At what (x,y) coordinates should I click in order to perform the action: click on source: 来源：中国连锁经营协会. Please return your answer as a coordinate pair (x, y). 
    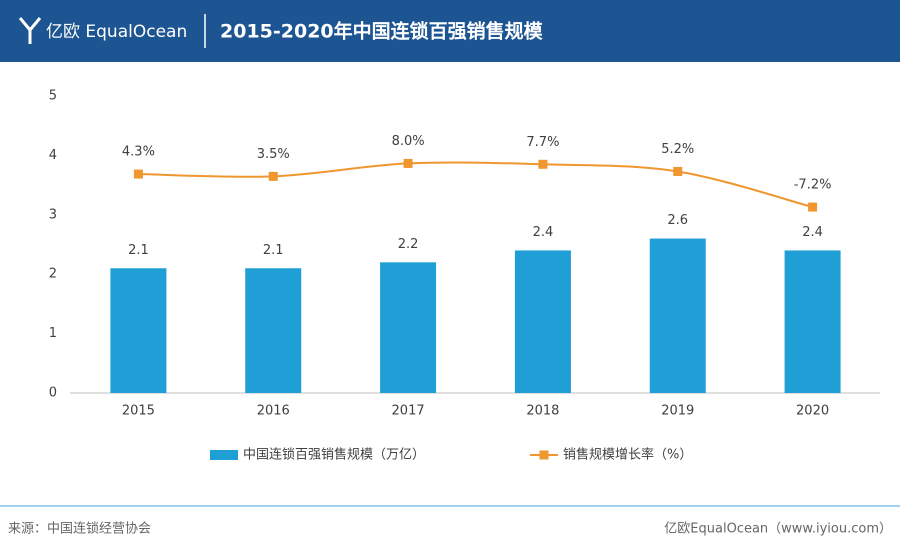
    Looking at the image, I should click on (79, 529).